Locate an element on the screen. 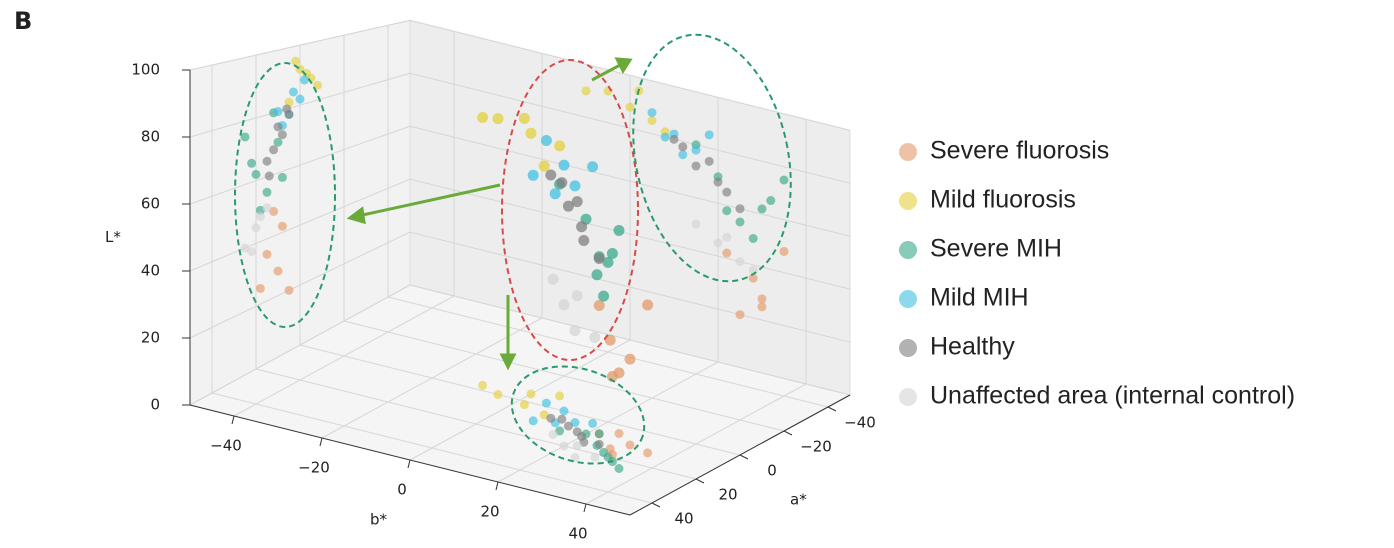 The height and width of the screenshot is (548, 1394). legend-label: Mild fluorosis is located at coordinates (1003, 200).